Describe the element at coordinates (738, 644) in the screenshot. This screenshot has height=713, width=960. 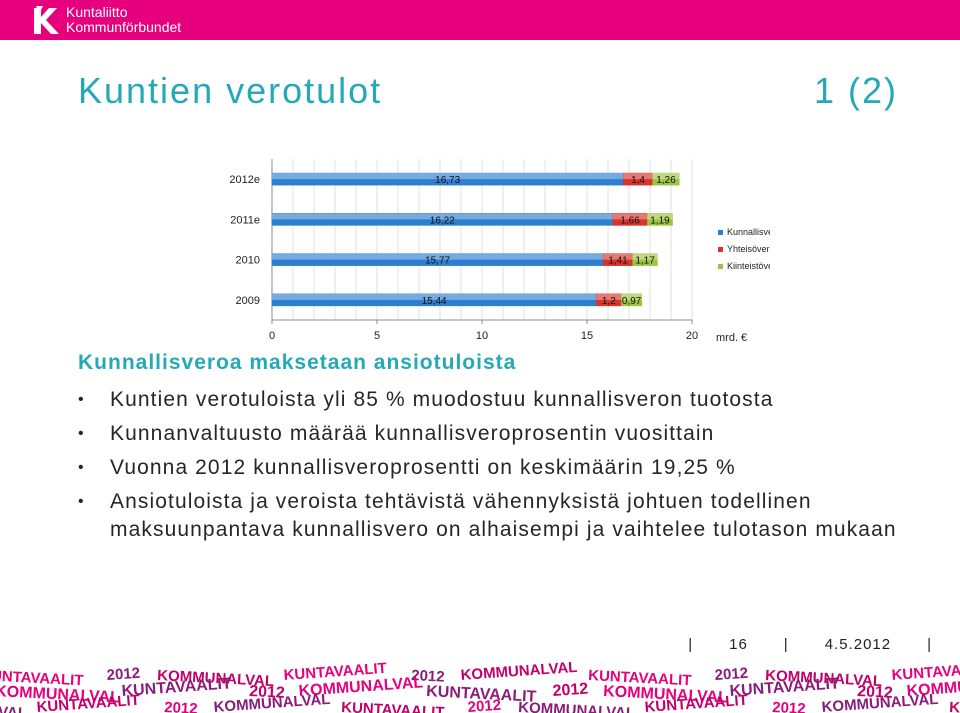
I see `page-number: 16` at that location.